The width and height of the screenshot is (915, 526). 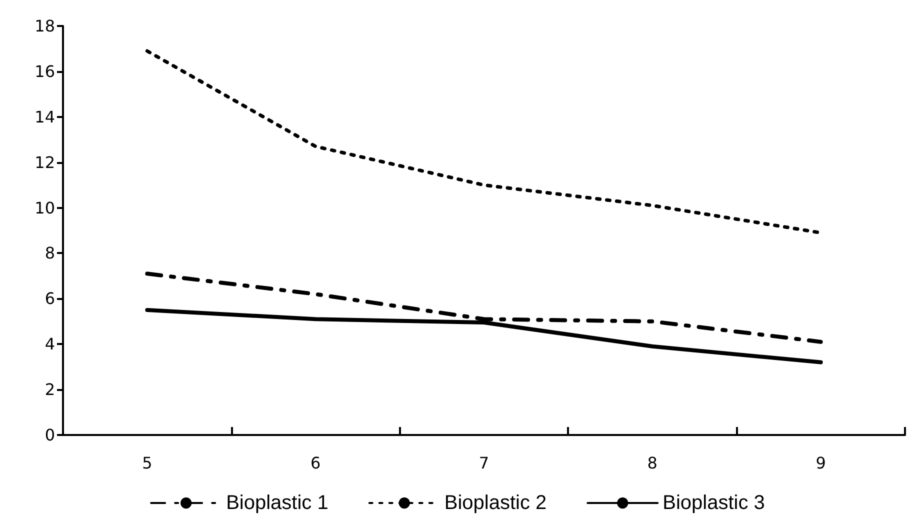 I want to click on y-tick-label: 14, so click(x=44, y=116).